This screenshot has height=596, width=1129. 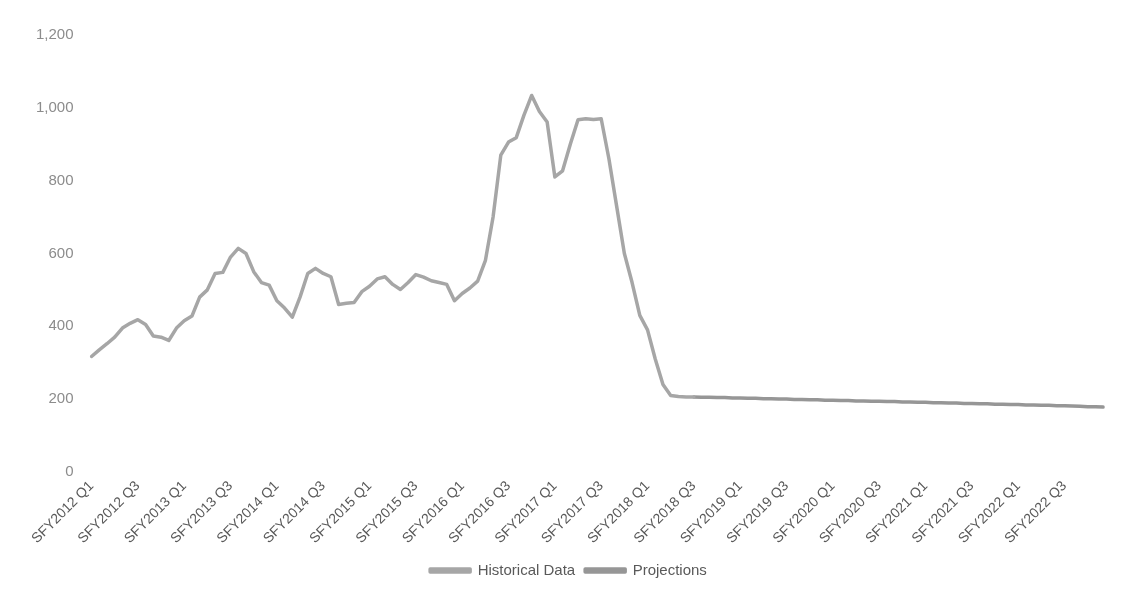 What do you see at coordinates (526, 569) in the screenshot?
I see `legend-label: Historical Data` at bounding box center [526, 569].